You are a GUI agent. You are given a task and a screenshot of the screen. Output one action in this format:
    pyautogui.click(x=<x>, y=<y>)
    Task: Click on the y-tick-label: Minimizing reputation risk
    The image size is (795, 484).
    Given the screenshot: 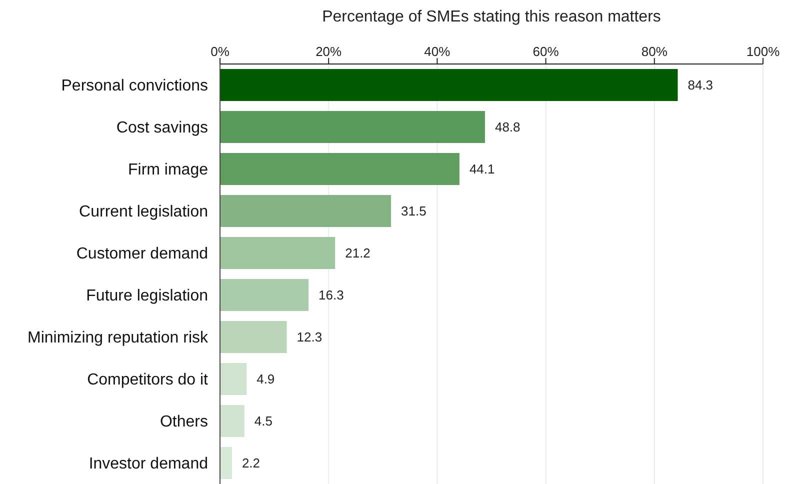 What is the action you would take?
    pyautogui.click(x=118, y=338)
    